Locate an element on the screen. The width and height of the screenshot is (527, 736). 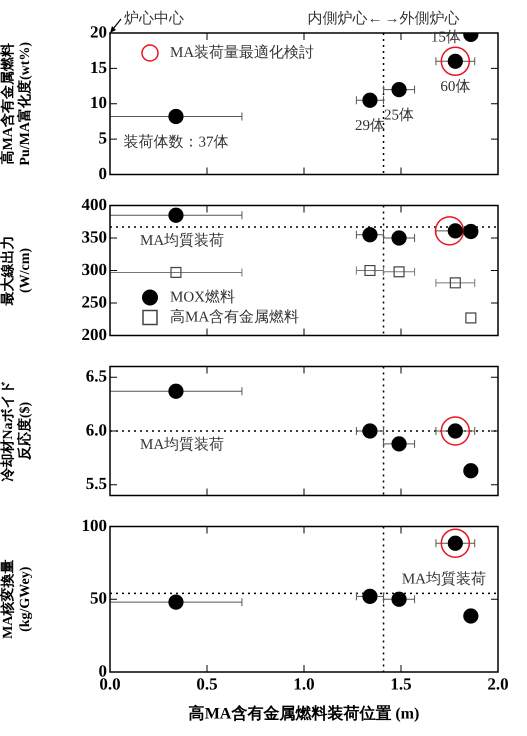
annotation: 装荷体数：37体 is located at coordinates (175, 141).